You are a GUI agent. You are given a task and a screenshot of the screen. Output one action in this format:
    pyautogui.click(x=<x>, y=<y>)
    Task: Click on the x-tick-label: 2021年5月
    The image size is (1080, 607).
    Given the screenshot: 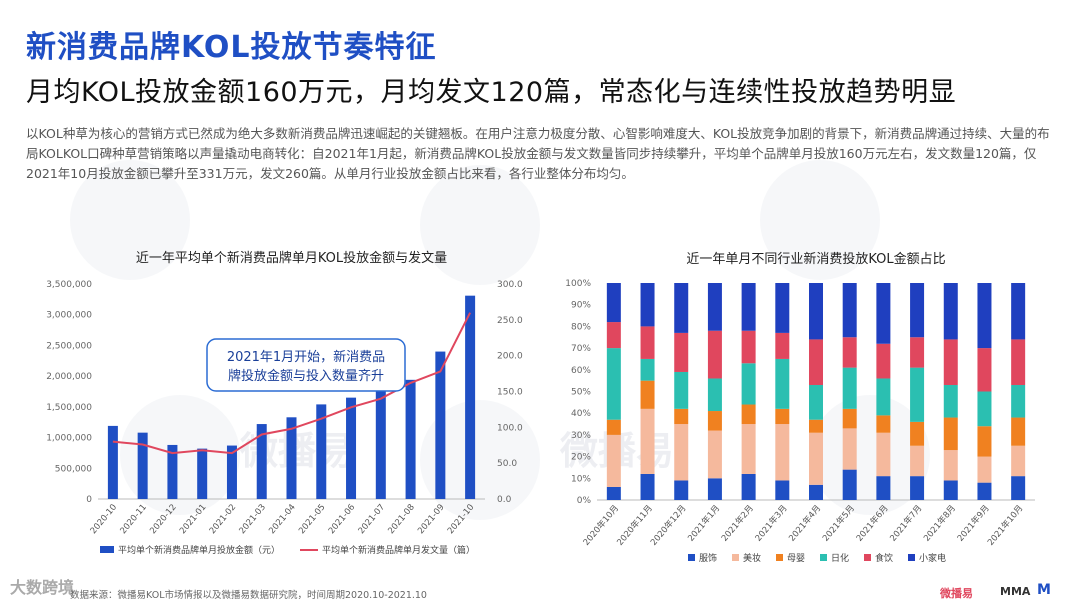 What is the action you would take?
    pyautogui.click(x=838, y=523)
    